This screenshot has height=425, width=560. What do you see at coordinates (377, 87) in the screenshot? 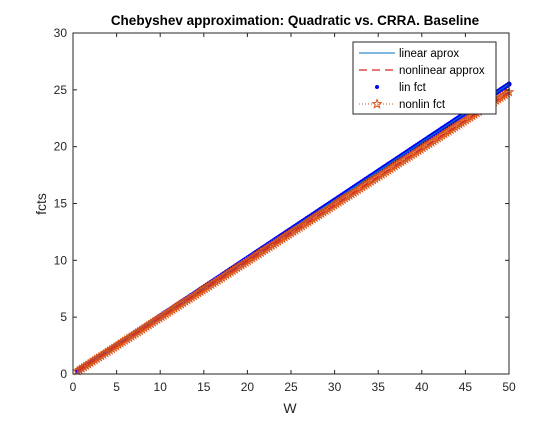
I see `legend-swatch-lin-fct` at bounding box center [377, 87].